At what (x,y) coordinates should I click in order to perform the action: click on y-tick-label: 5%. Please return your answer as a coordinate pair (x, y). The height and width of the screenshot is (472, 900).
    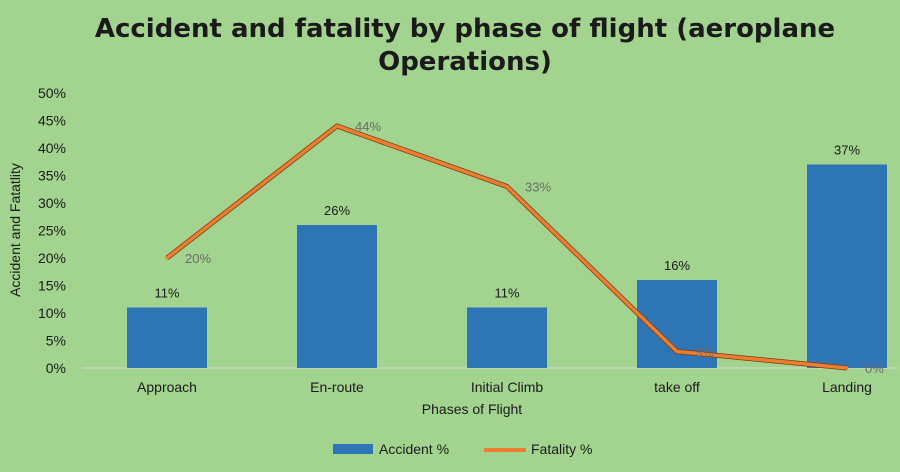
    Looking at the image, I should click on (56, 341).